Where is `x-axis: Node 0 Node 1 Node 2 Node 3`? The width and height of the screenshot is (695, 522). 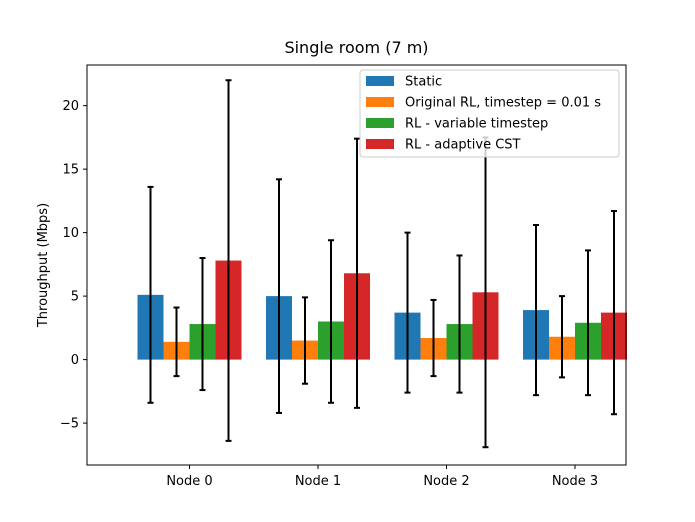
x-axis: Node 0 Node 1 Node 2 Node 3 is located at coordinates (382, 477).